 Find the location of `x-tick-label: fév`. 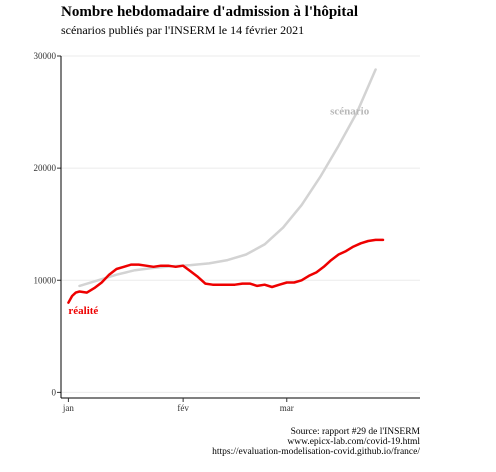

x-tick-label: fév is located at coordinates (183, 408).